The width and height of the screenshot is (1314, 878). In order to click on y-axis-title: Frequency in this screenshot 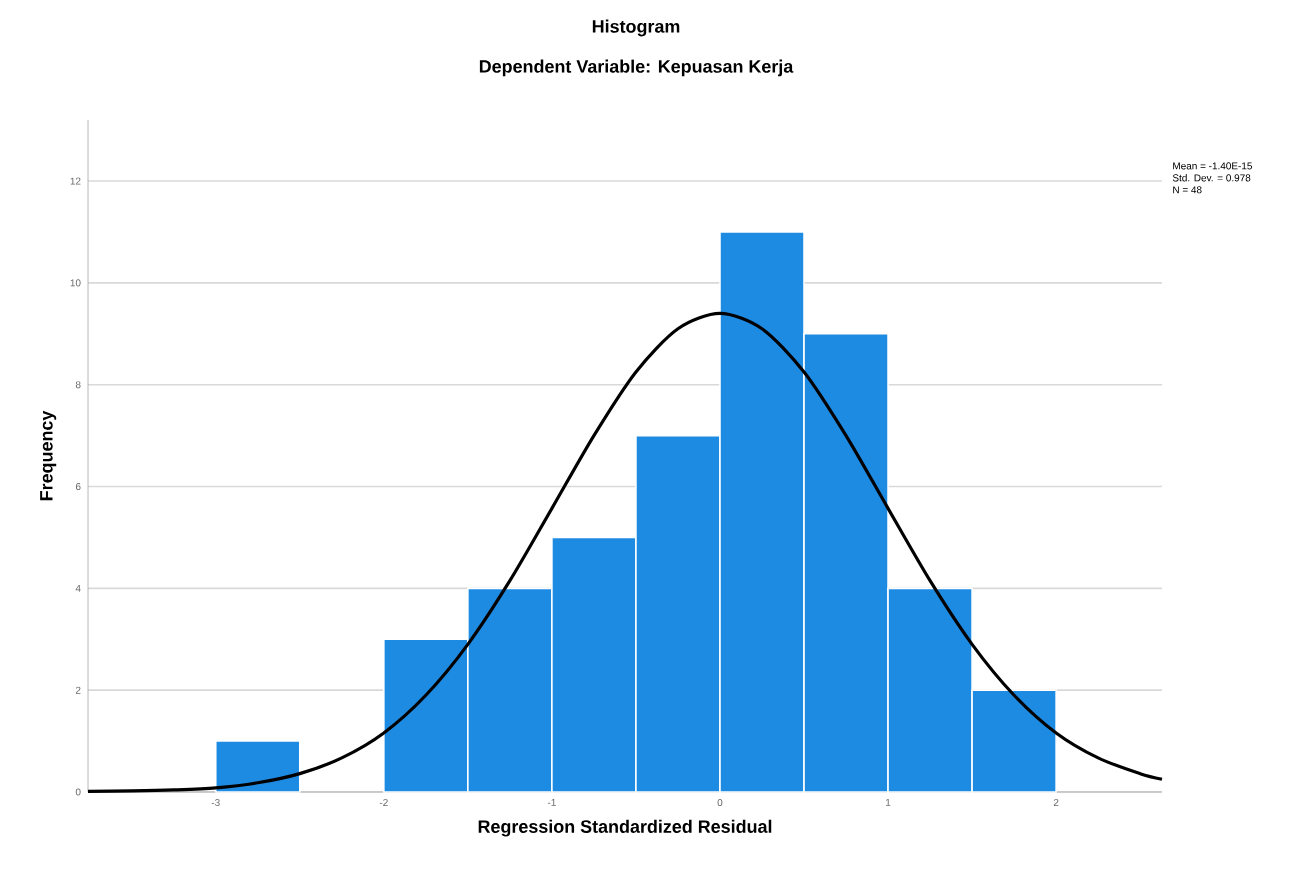, I will do `click(48, 455)`.